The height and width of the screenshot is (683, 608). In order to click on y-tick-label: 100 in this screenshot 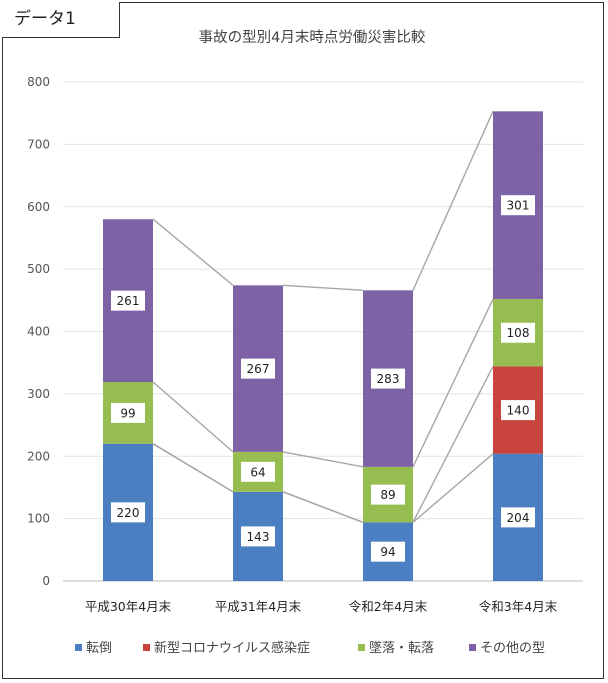, I will do `click(38, 519)`.